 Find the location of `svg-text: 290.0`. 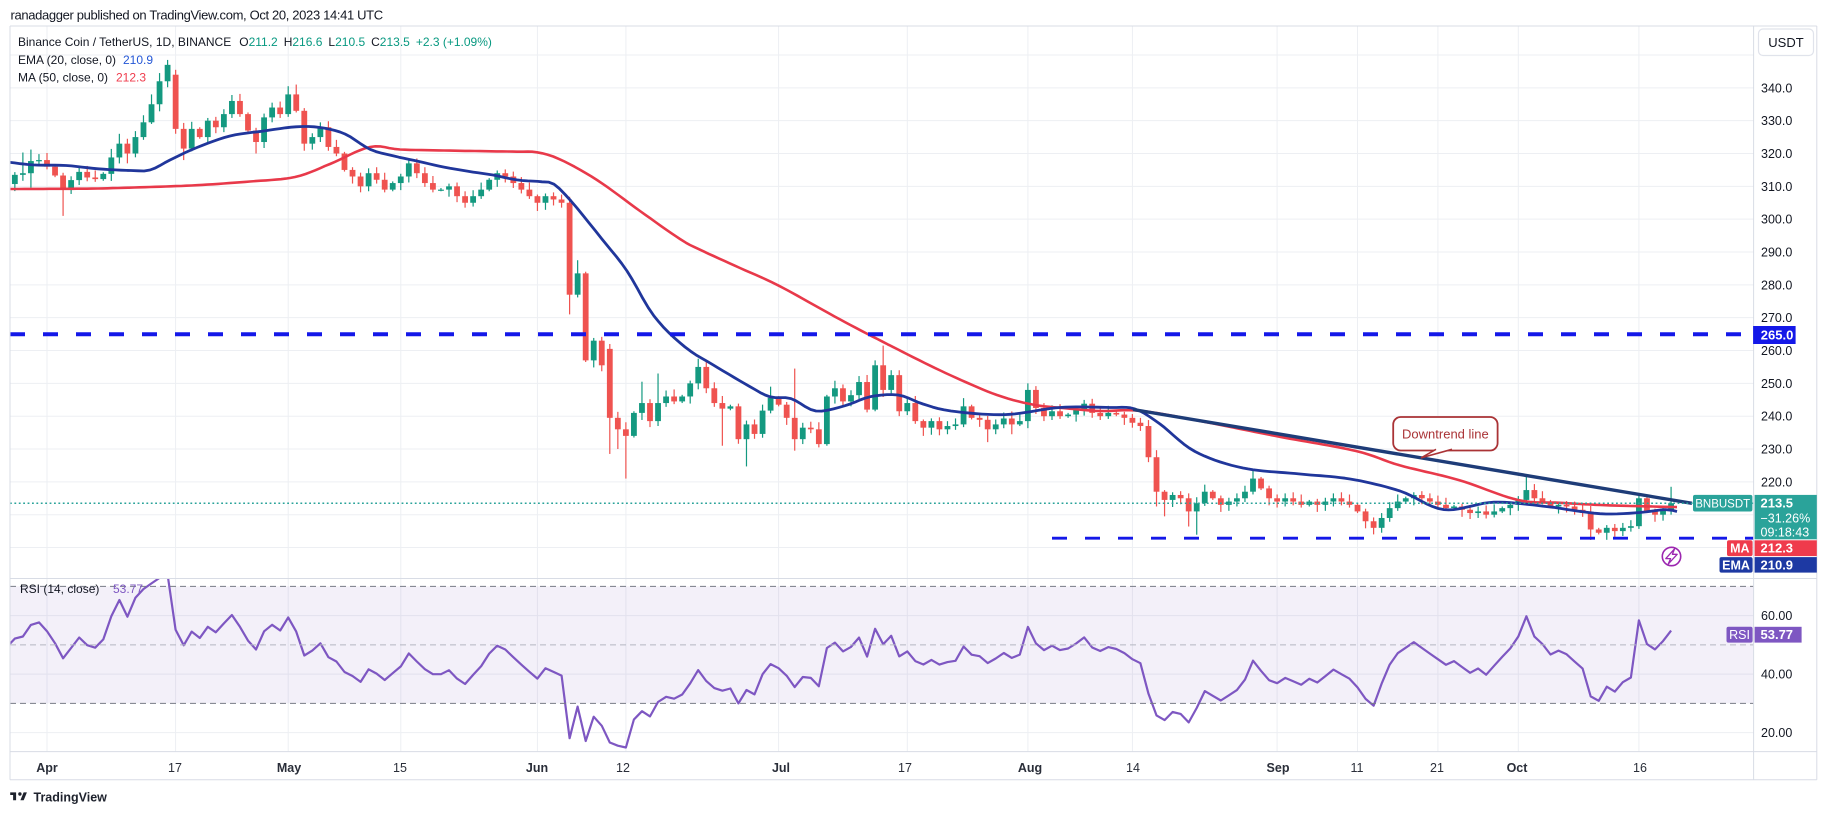

svg-text: 290.0 is located at coordinates (1776, 253).